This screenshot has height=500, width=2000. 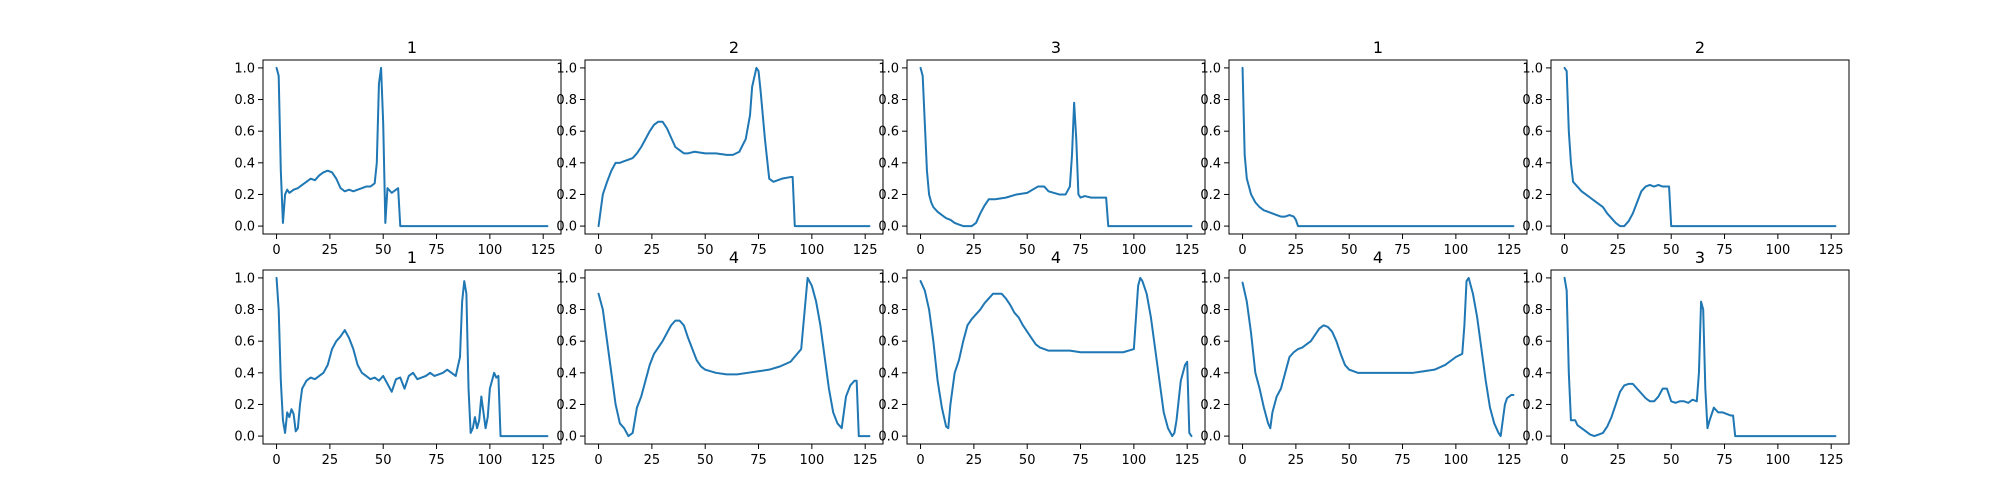 I want to click on subplot-7: 0 25 50 75 100 125 0.0 0.2 0.4 0.6 0.8 1.0 4, so click(x=720, y=358).